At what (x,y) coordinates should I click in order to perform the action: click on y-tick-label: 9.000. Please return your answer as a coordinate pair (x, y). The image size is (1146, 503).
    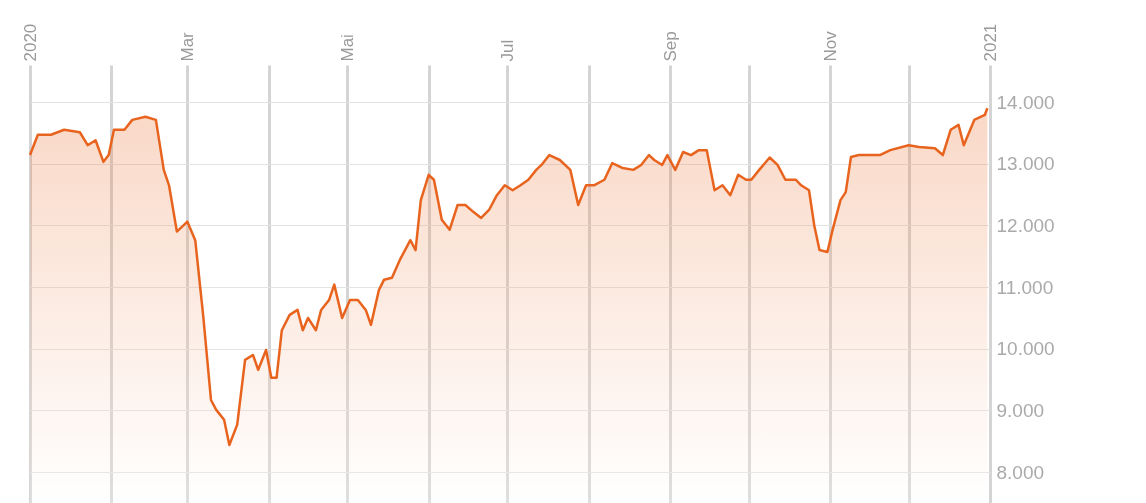
    Looking at the image, I should click on (1020, 410).